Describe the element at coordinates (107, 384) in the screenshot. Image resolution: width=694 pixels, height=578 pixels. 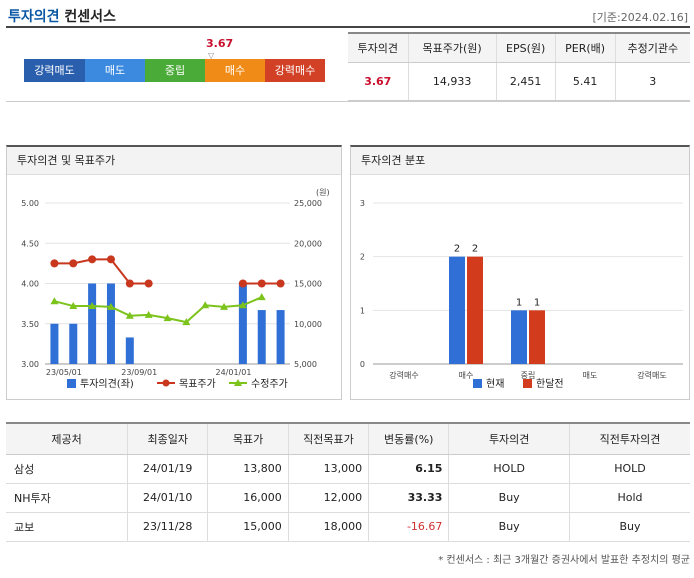
I see `legend-label: 투자의견(좌)` at that location.